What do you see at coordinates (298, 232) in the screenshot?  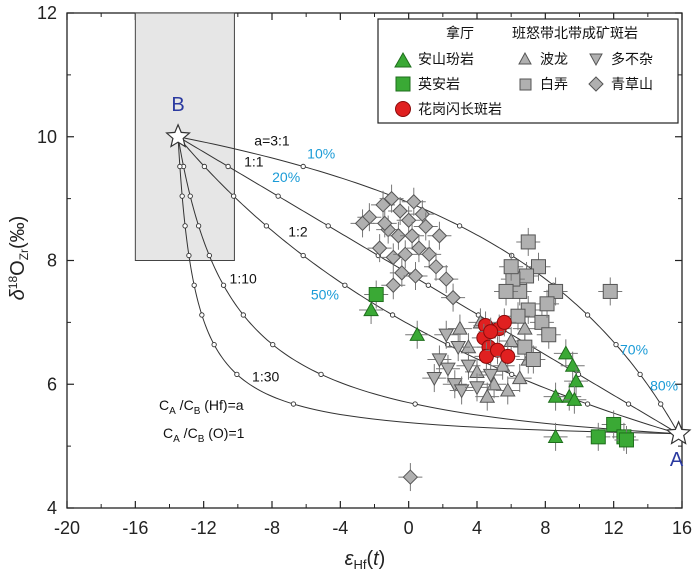 I see `mixing-curve-label: 1:2` at bounding box center [298, 232].